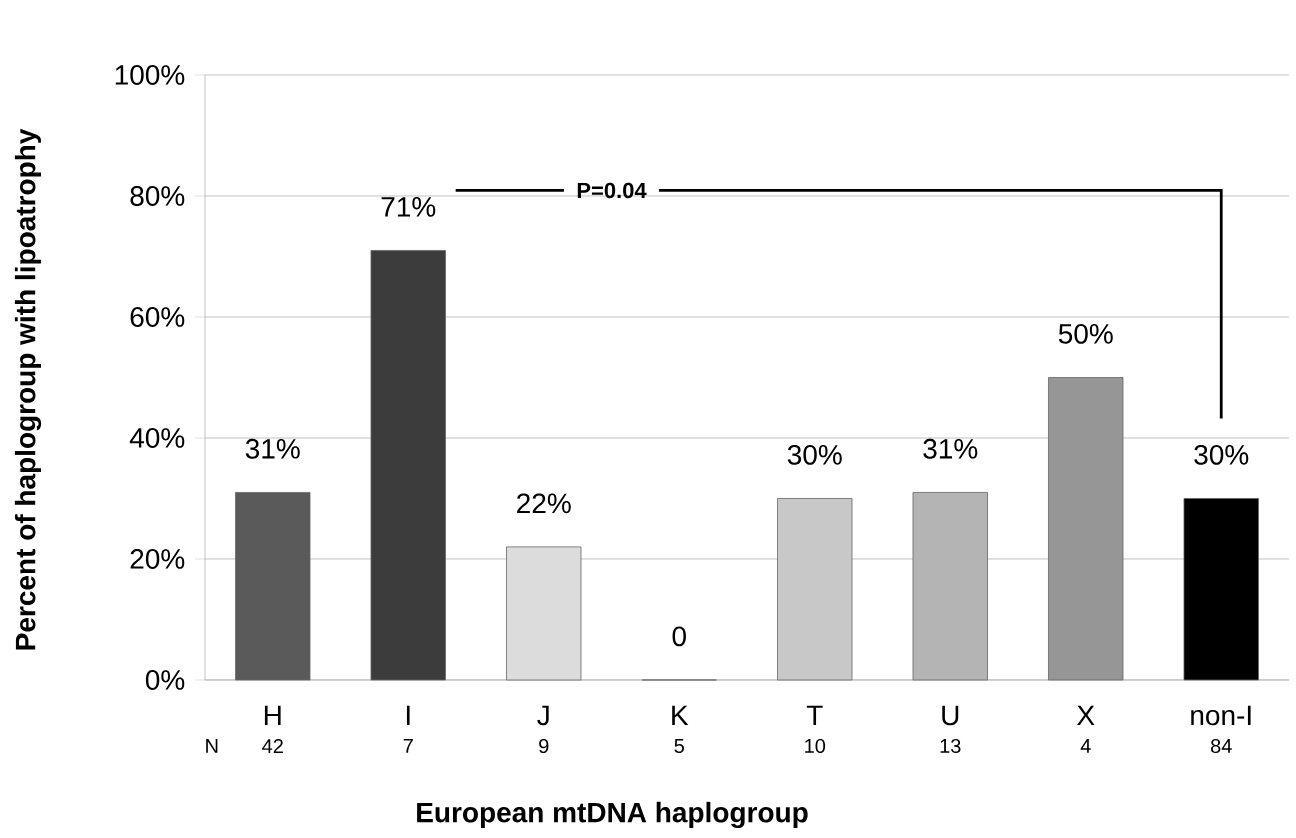 This screenshot has height=838, width=1296. I want to click on x-tick-label: U, so click(950, 715).